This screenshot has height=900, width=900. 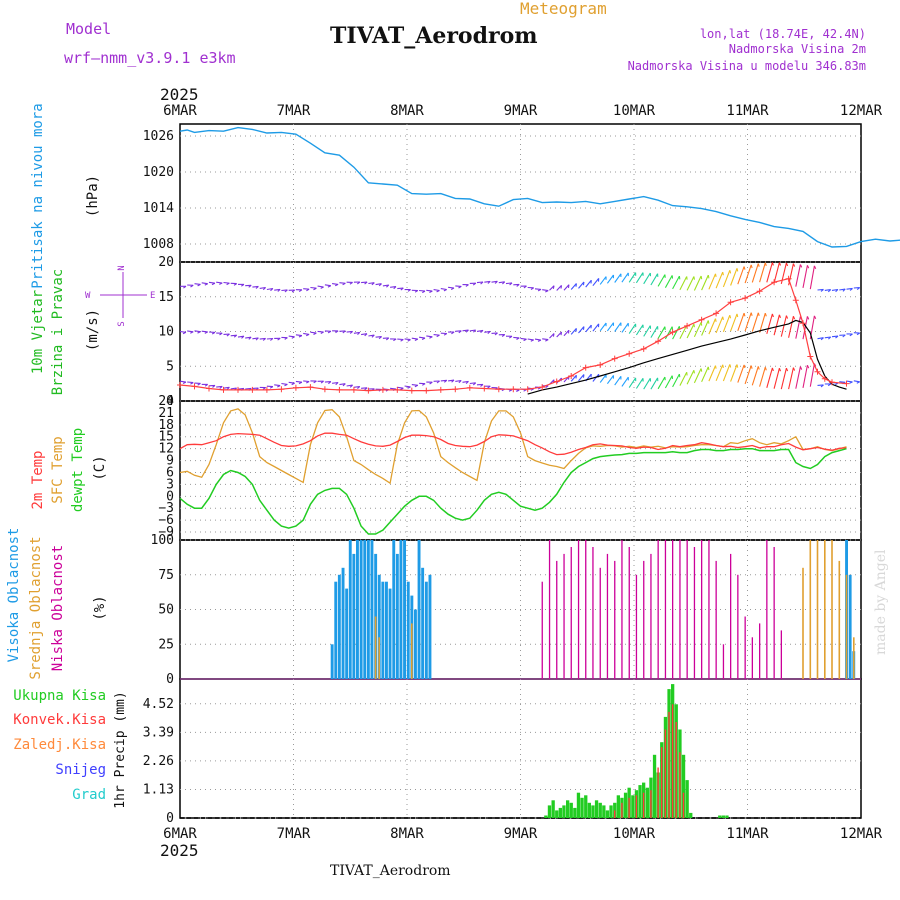 I want to click on y-tick-temperature: −3, so click(x=166, y=508).